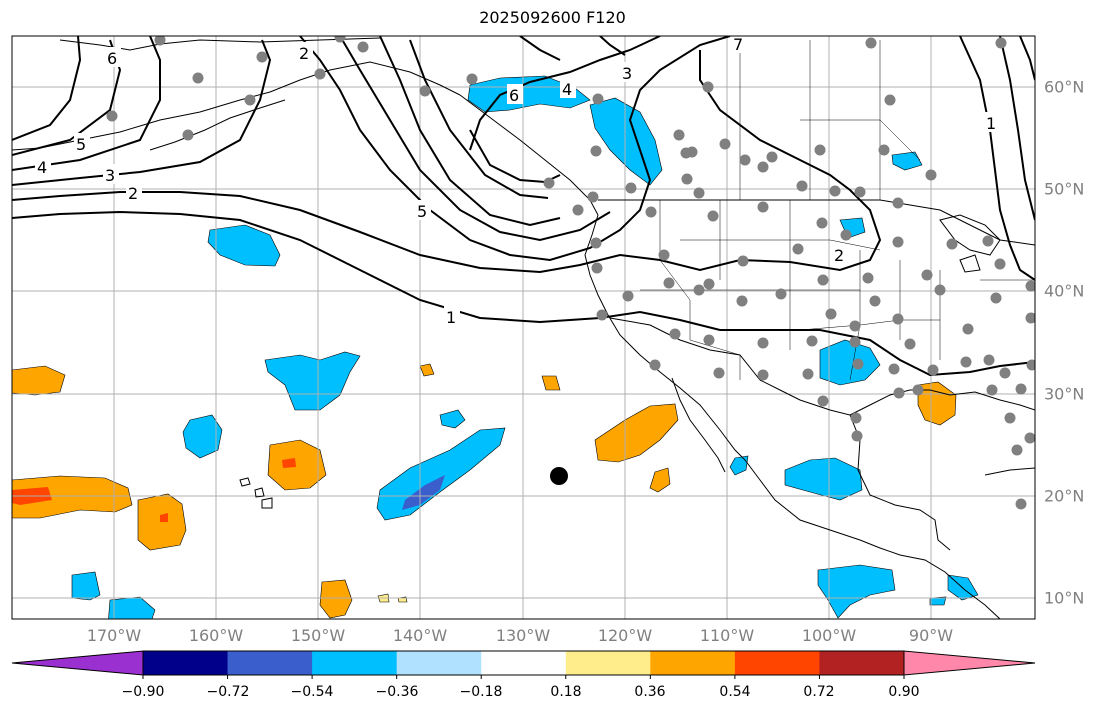 The height and width of the screenshot is (712, 1105). I want to click on lat-label: 60°N, so click(1064, 87).